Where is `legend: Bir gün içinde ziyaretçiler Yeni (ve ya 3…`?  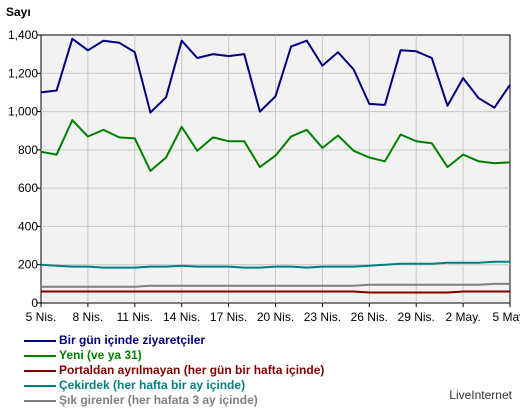 legend: Bir gün içinde ziyaretçiler Yeni (ve ya 3… is located at coordinates (174, 370).